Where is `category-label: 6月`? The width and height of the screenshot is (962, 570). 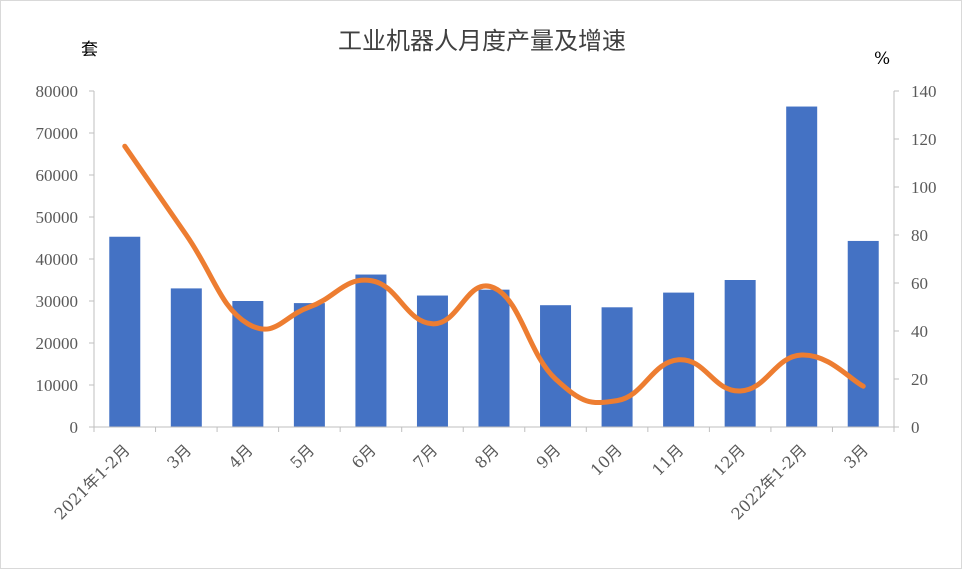
category-label: 6月 is located at coordinates (364, 456).